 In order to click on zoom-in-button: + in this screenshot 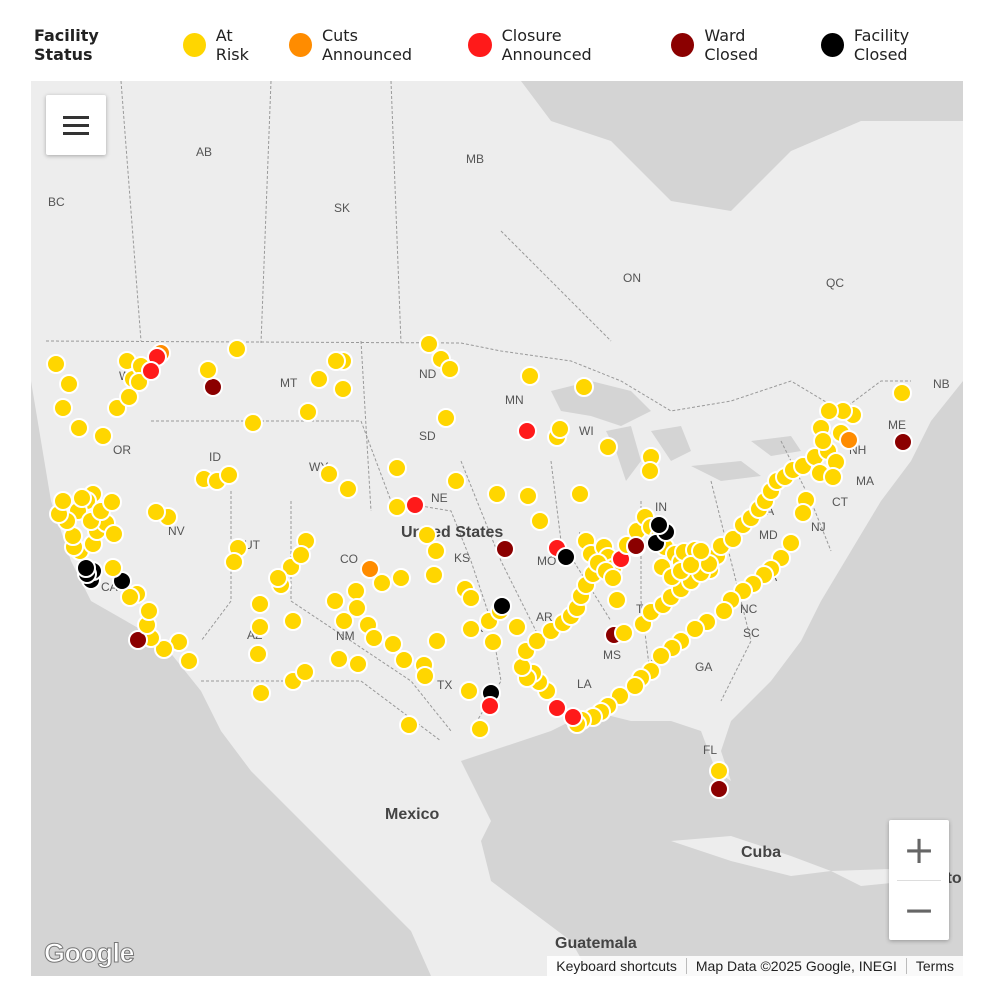, I will do `click(919, 850)`.